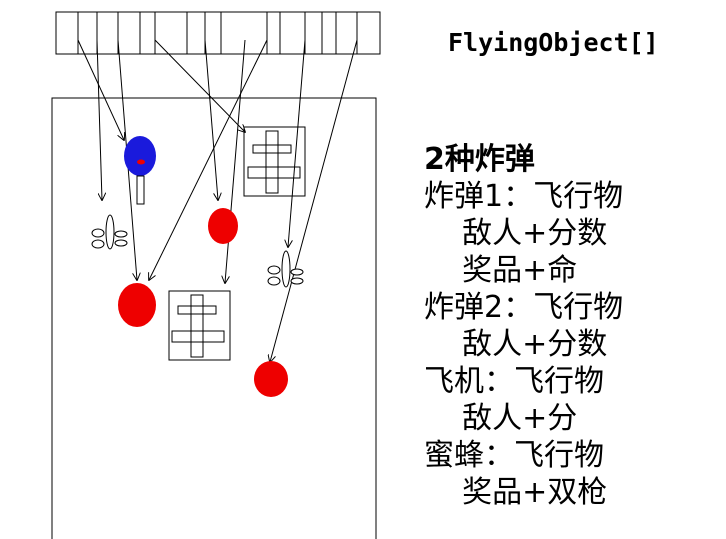  What do you see at coordinates (501, 418) in the screenshot?
I see `note-line: 敌人+分` at bounding box center [501, 418].